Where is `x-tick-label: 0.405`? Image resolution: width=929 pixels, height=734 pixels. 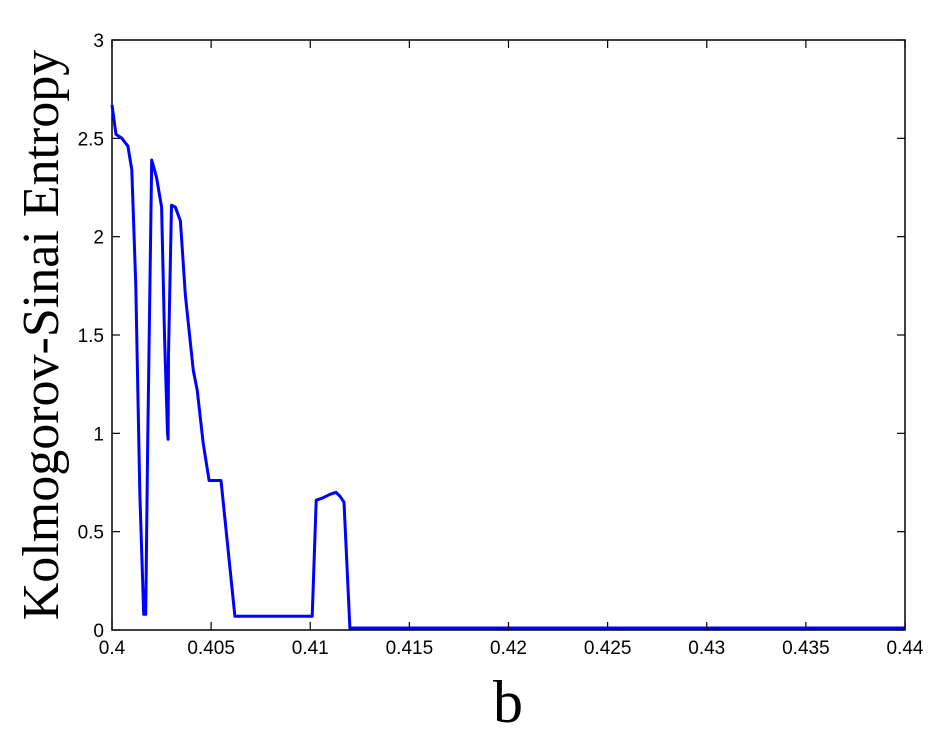
x-tick-label: 0.405 is located at coordinates (211, 648).